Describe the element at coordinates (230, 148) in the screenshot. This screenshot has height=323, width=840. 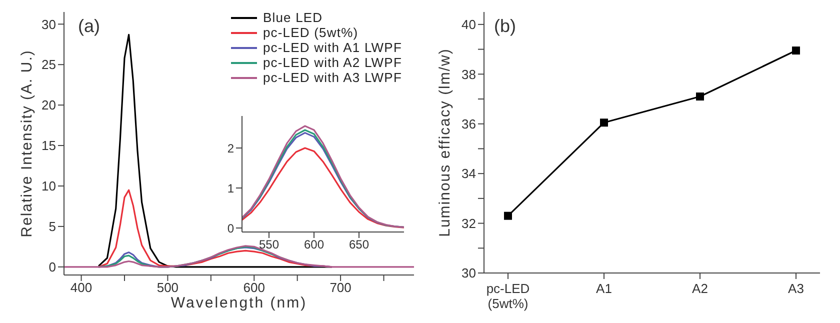
I see `y-tick-label: 2` at that location.